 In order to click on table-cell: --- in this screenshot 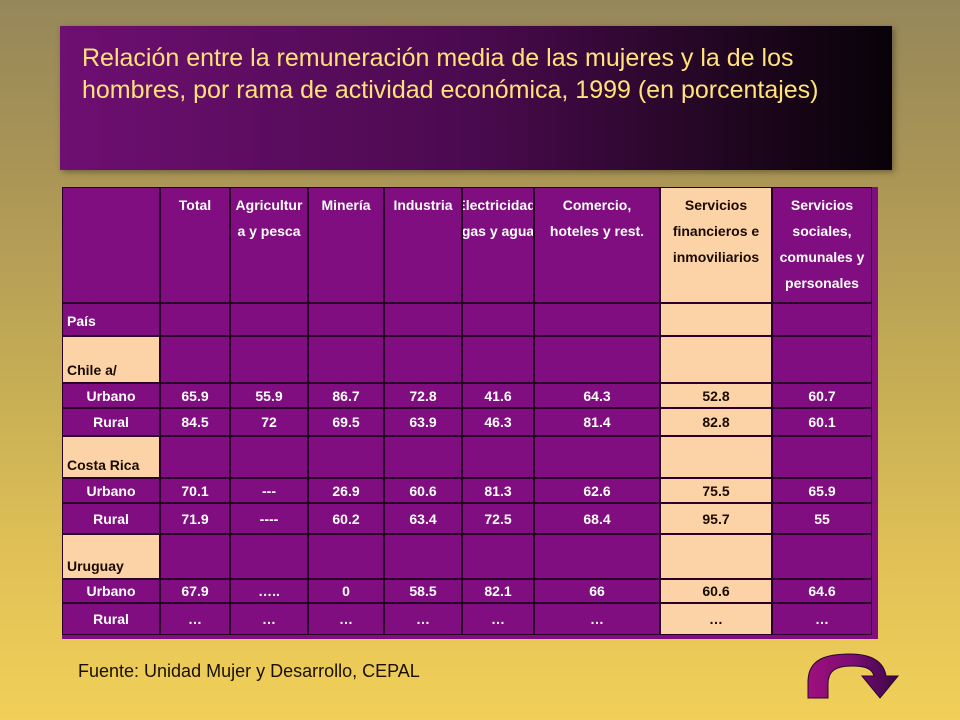, I will do `click(269, 490)`.